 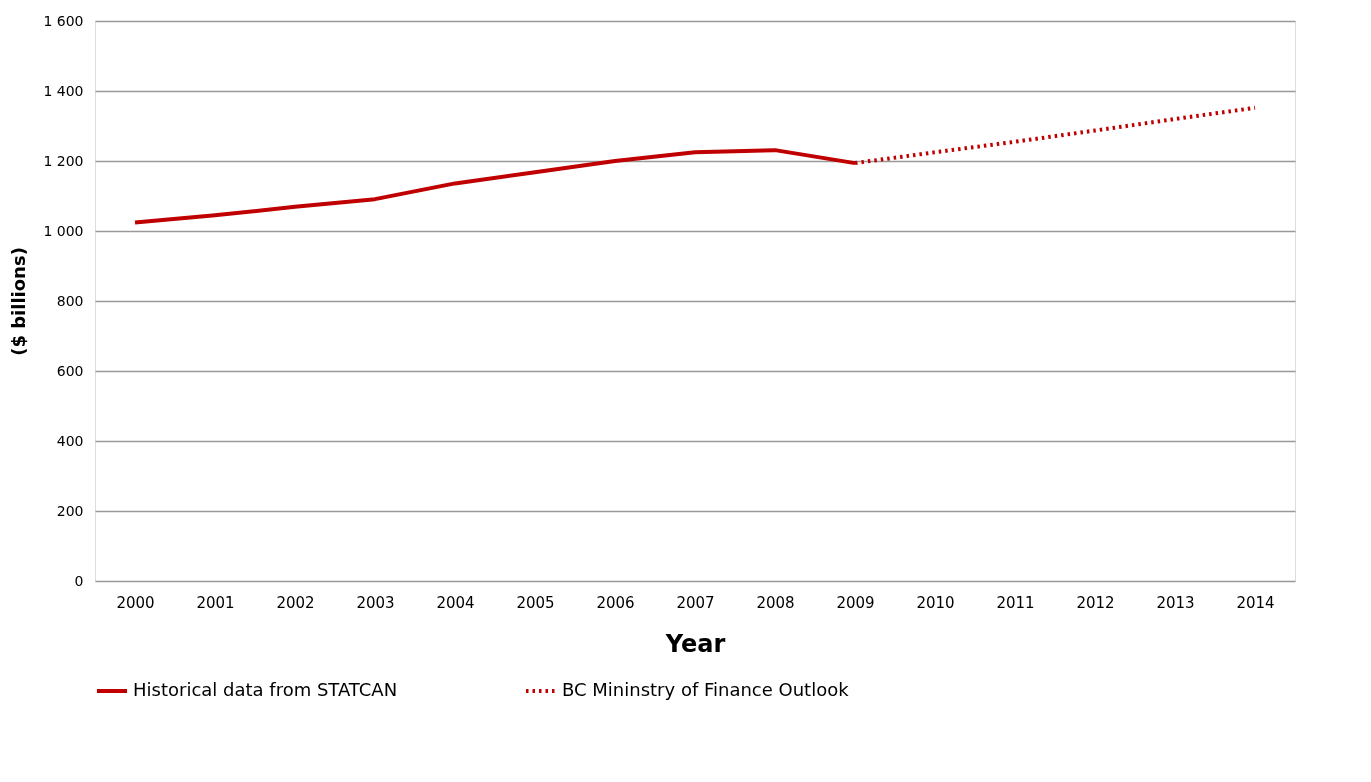 I want to click on x-tick-label: 2004, so click(x=455, y=602).